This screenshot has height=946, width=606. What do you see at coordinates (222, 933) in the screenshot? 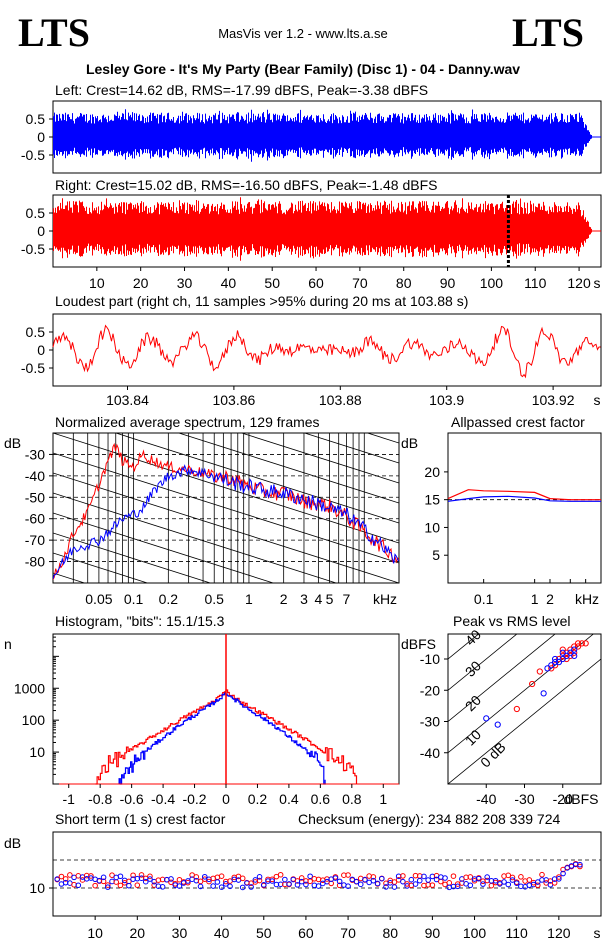
I see `x-tick-label: 40` at bounding box center [222, 933].